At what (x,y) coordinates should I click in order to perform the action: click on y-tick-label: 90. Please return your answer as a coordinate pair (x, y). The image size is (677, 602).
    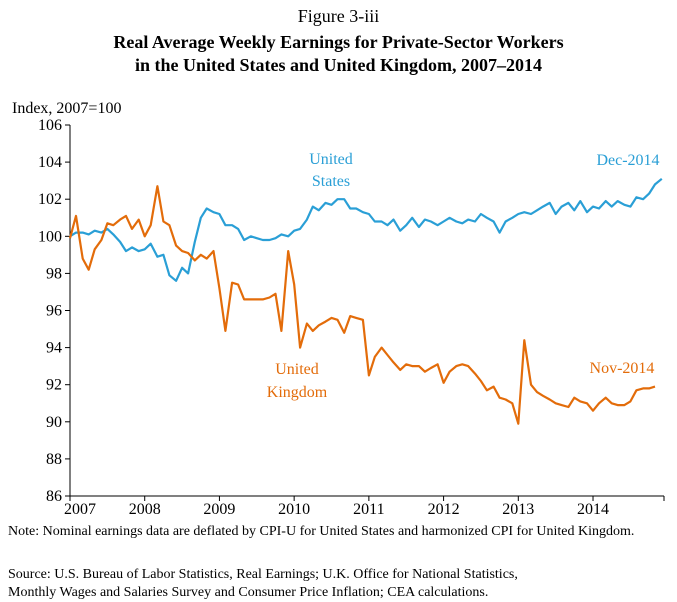
    Looking at the image, I should click on (54, 422).